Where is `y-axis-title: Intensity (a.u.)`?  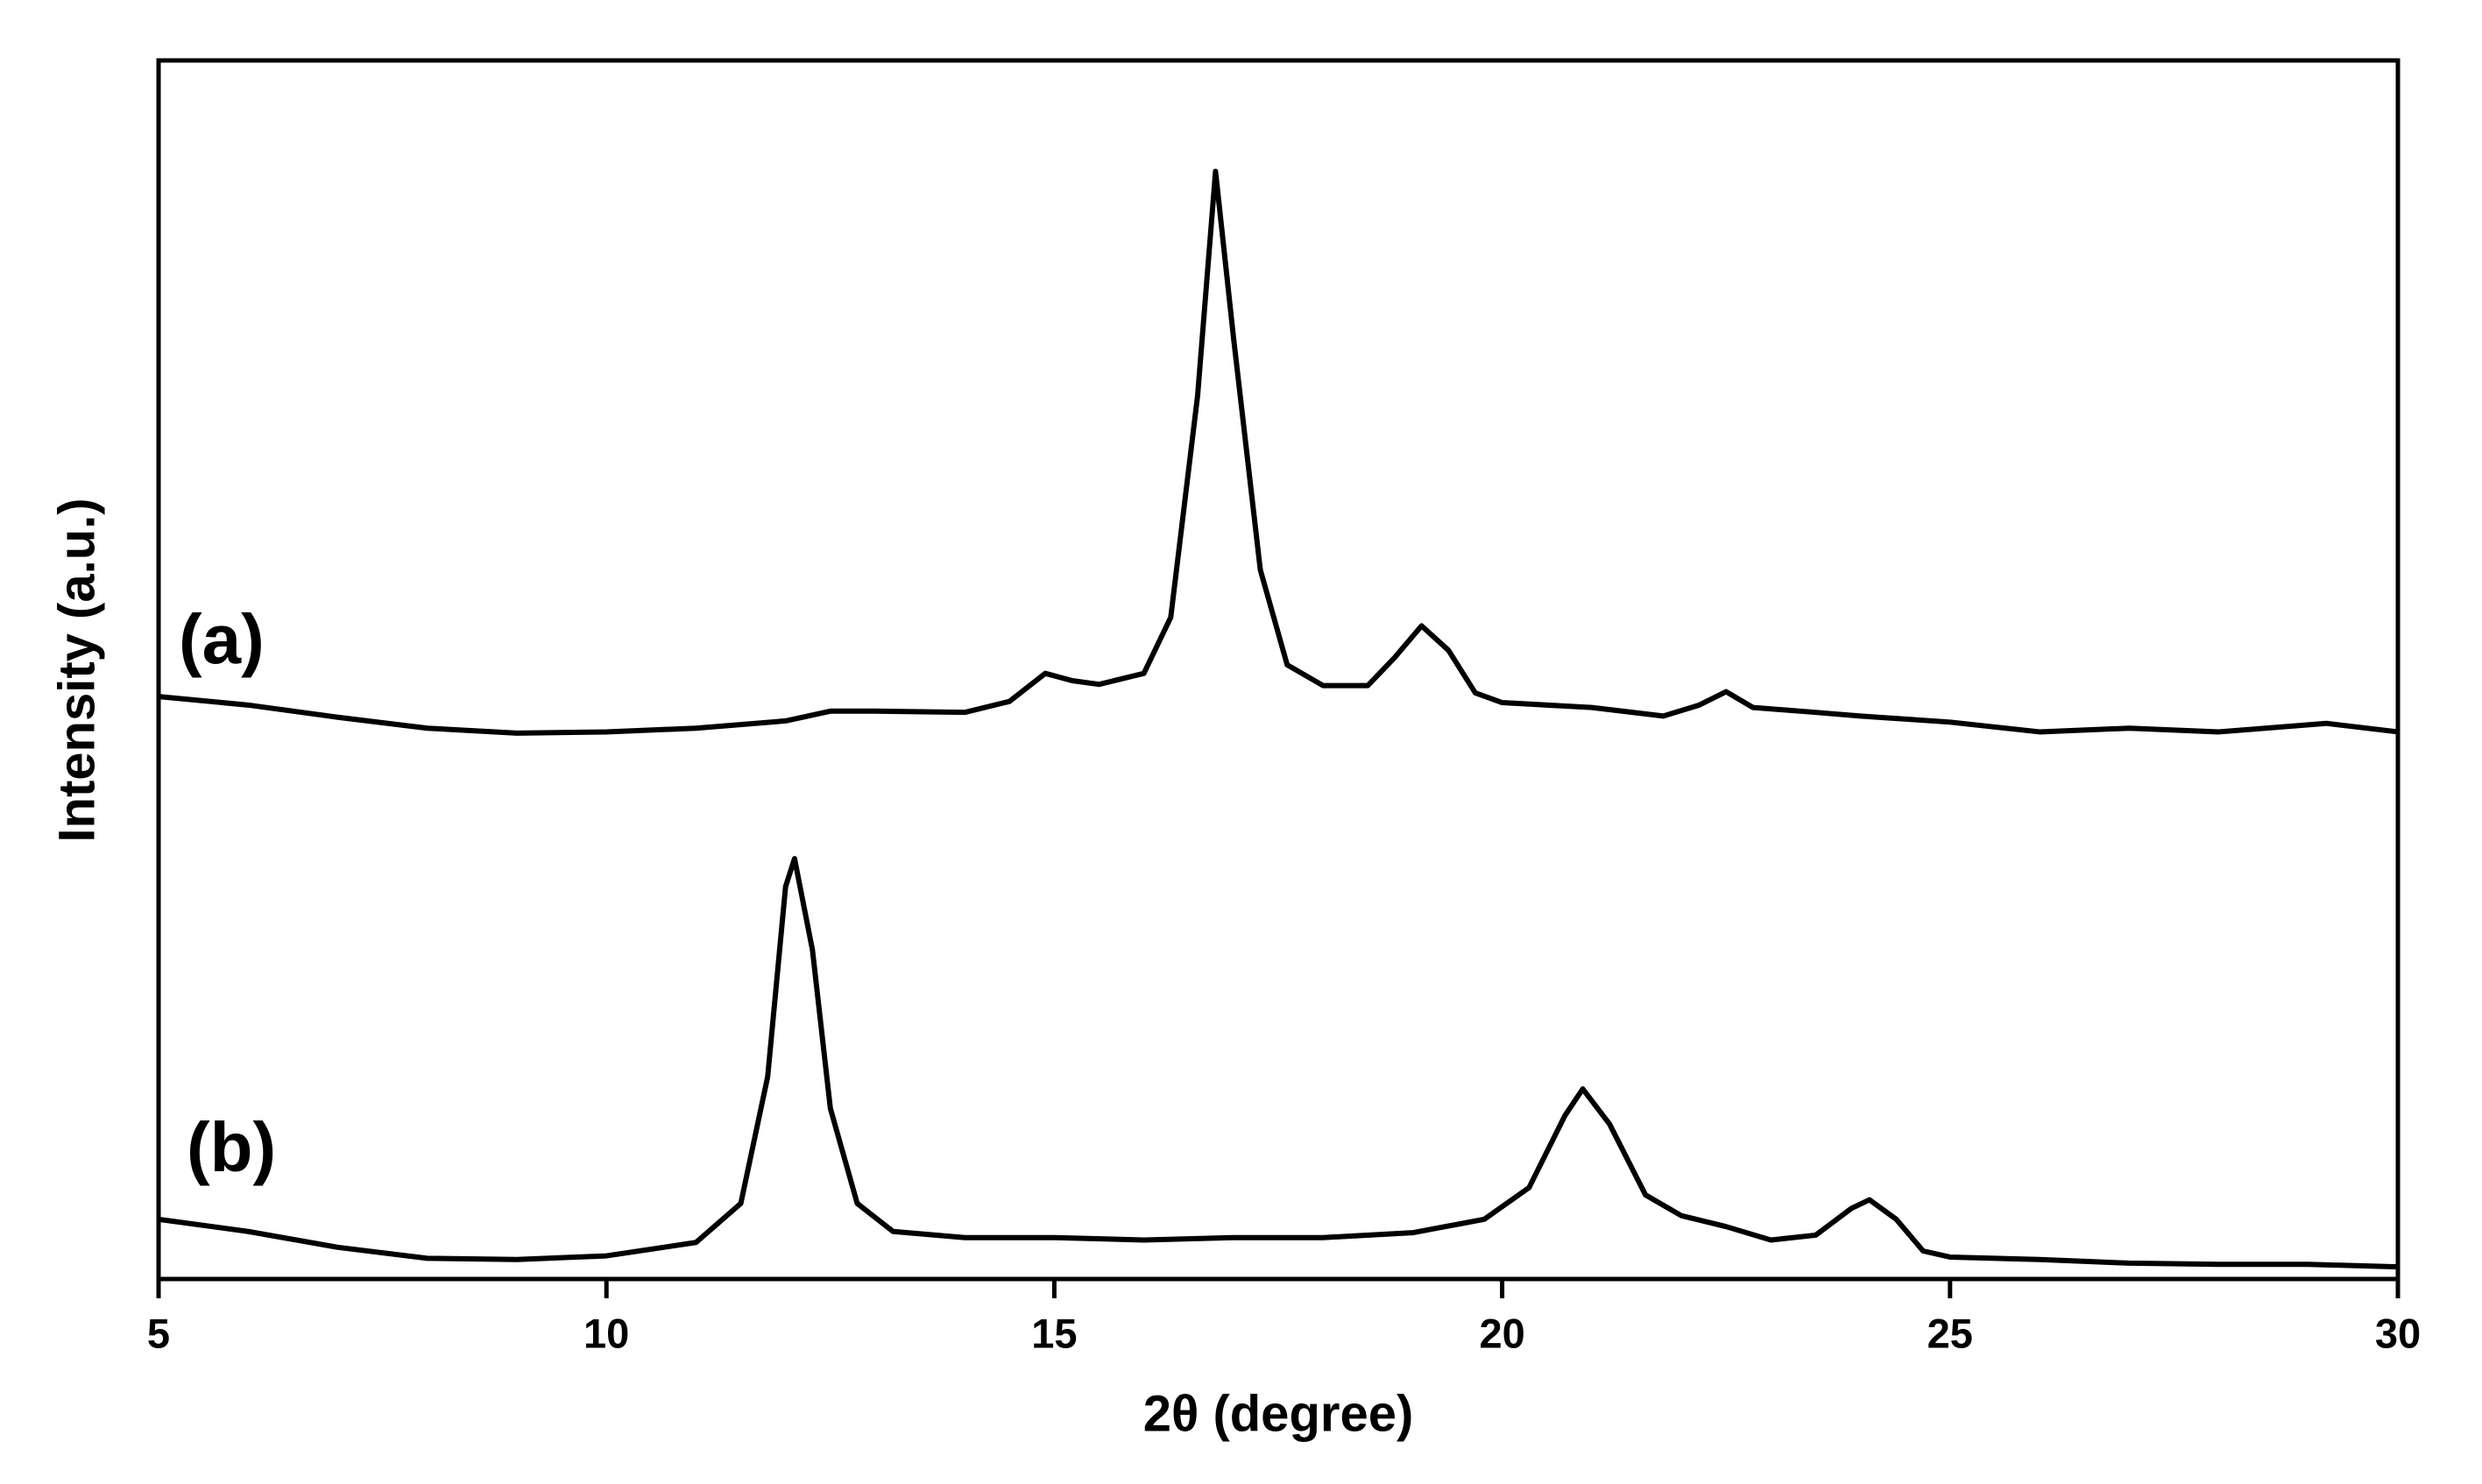
y-axis-title: Intensity (a.u.) is located at coordinates (76, 670).